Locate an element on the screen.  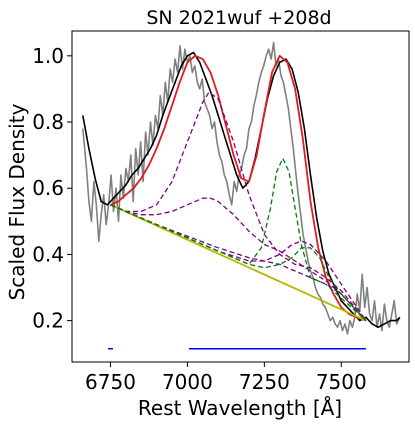
y-tick-label: 0.4 is located at coordinates (48, 254).